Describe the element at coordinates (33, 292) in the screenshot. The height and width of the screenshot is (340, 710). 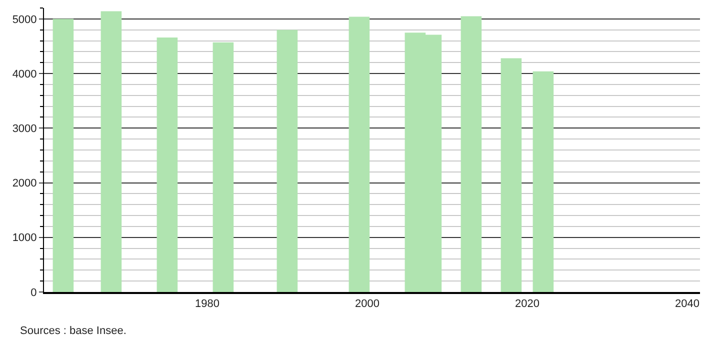
I see `y-tick-label: 0` at that location.